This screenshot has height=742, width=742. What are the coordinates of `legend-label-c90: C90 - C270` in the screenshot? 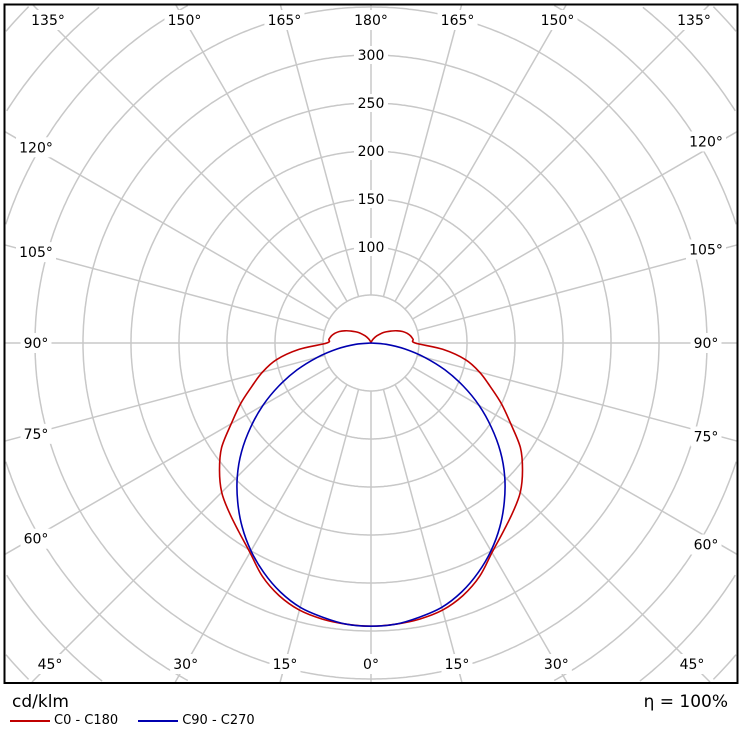 It's located at (218, 720).